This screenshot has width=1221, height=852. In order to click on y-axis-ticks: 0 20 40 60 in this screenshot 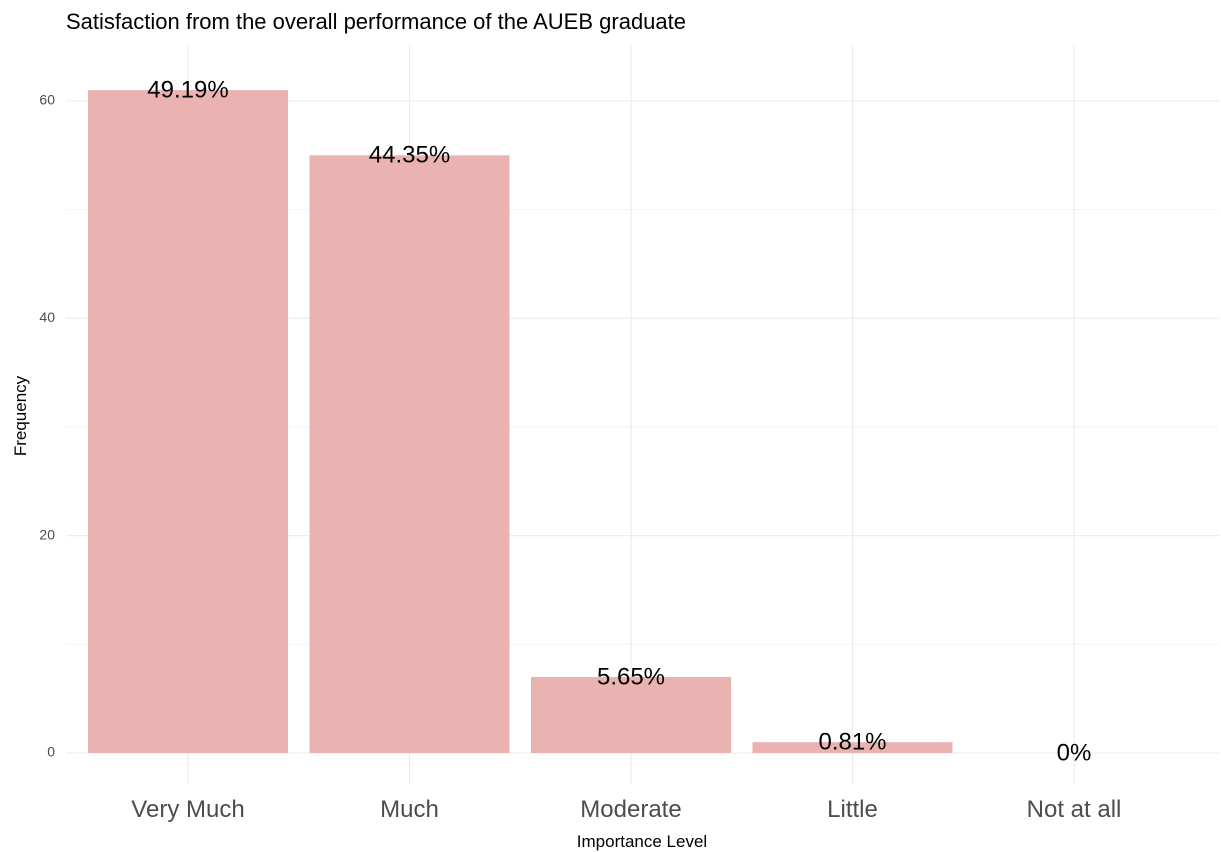, I will do `click(47, 426)`.